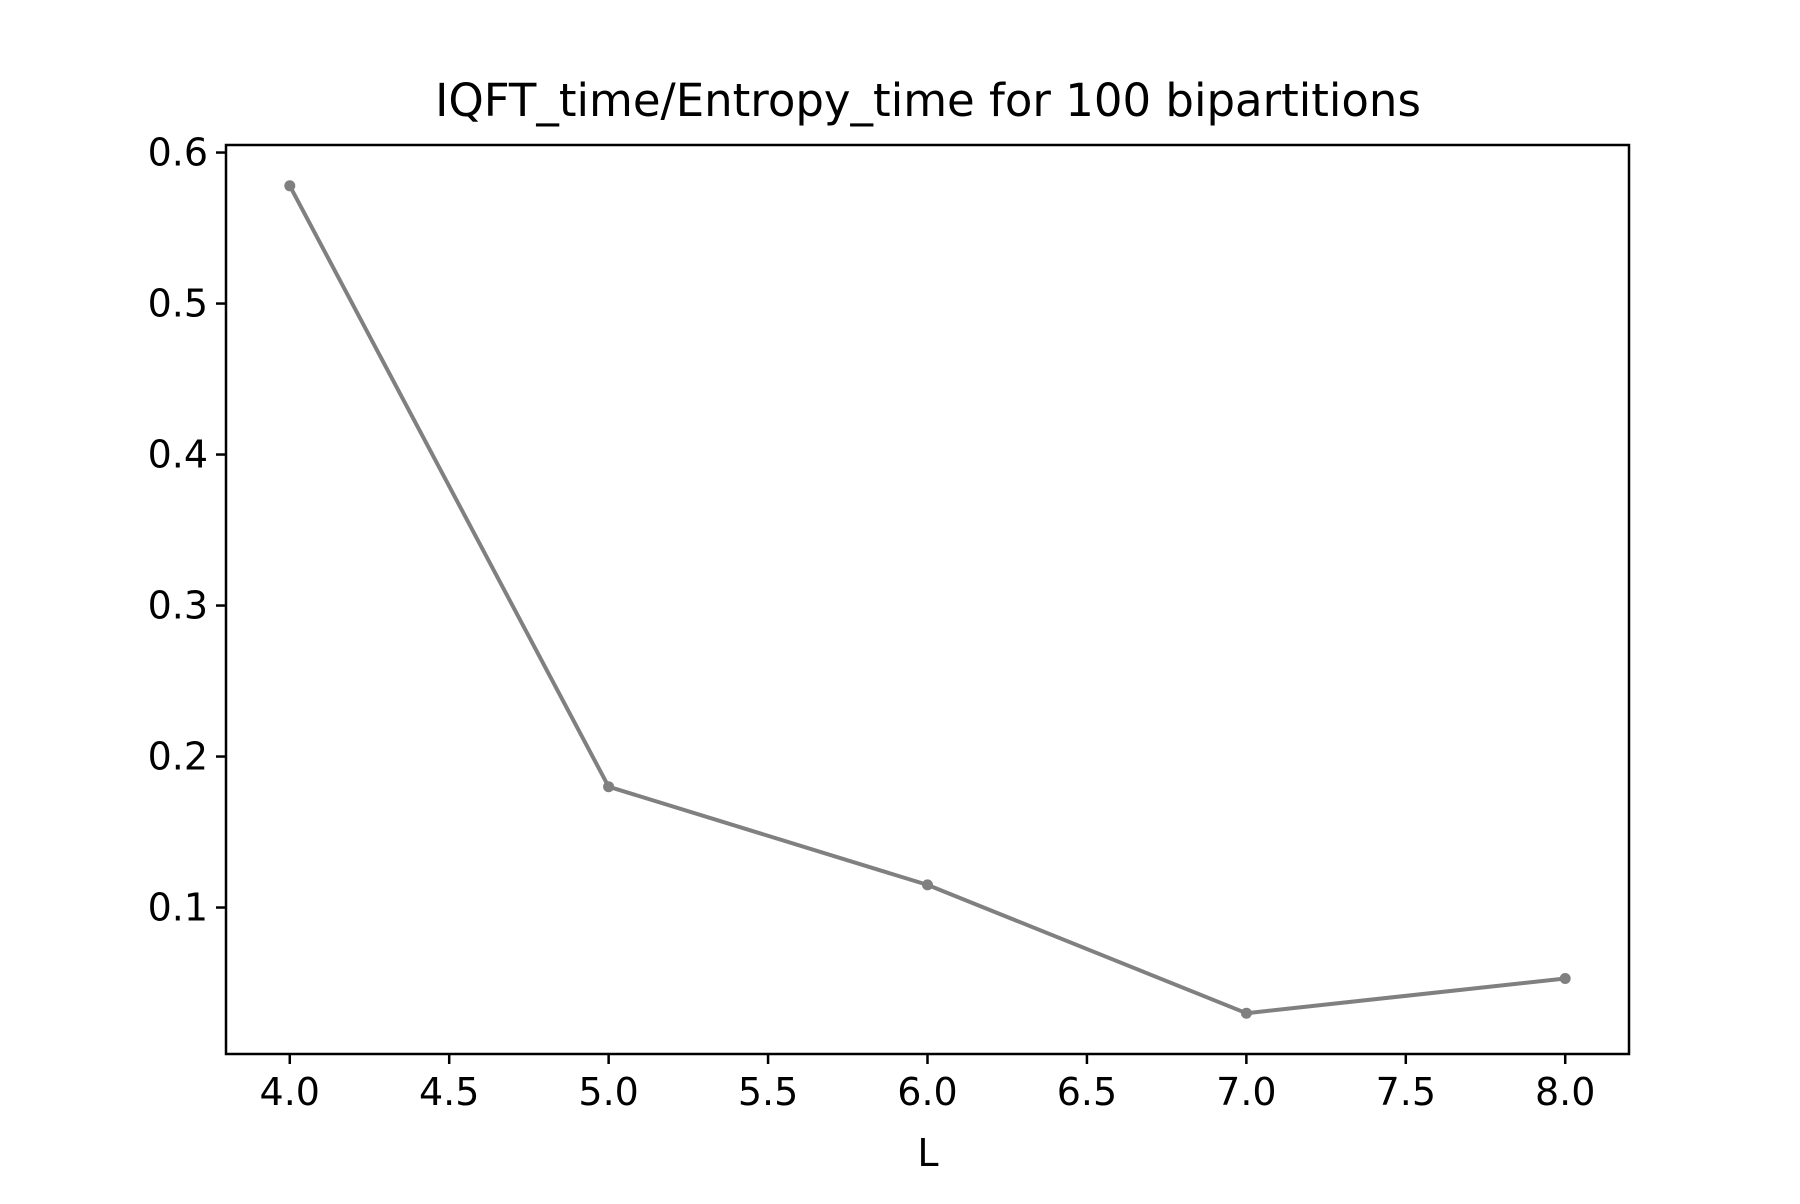 This screenshot has height=1204, width=1800. What do you see at coordinates (178, 606) in the screenshot?
I see `y-tick-label: 0.3` at bounding box center [178, 606].